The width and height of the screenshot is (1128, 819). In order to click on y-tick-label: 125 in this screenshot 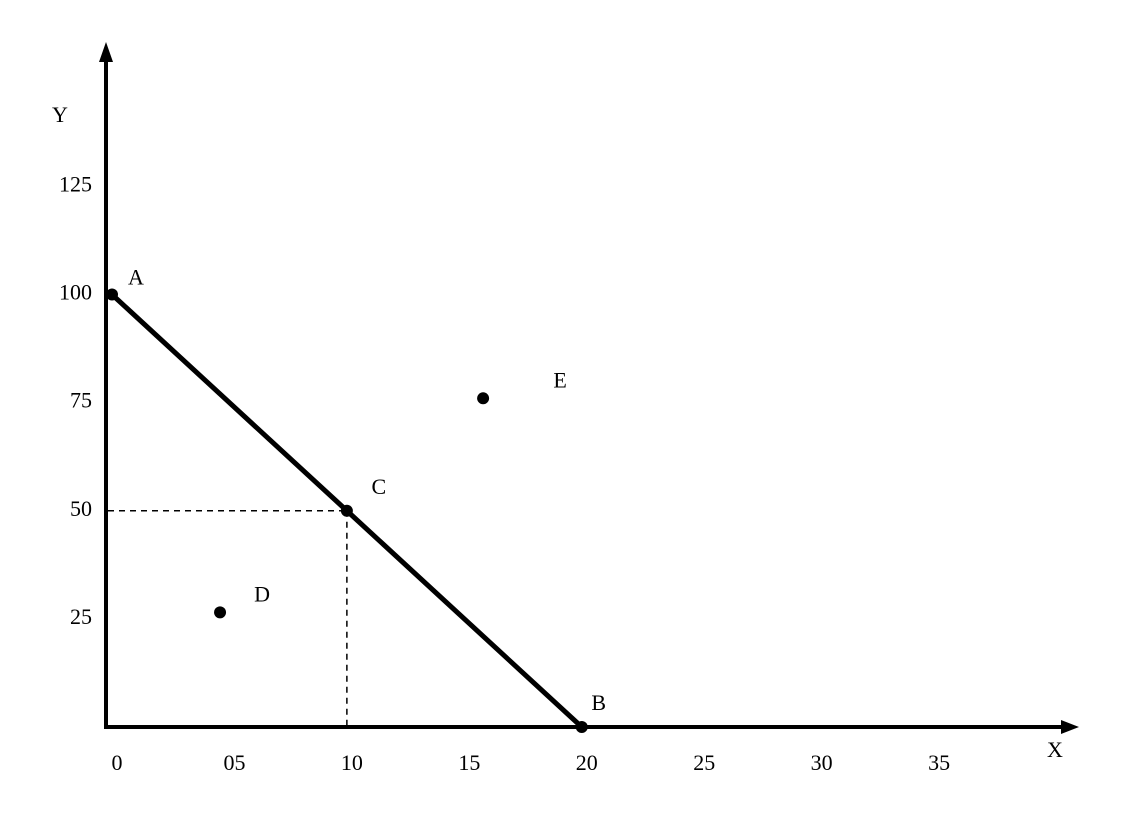, I will do `click(75, 183)`.